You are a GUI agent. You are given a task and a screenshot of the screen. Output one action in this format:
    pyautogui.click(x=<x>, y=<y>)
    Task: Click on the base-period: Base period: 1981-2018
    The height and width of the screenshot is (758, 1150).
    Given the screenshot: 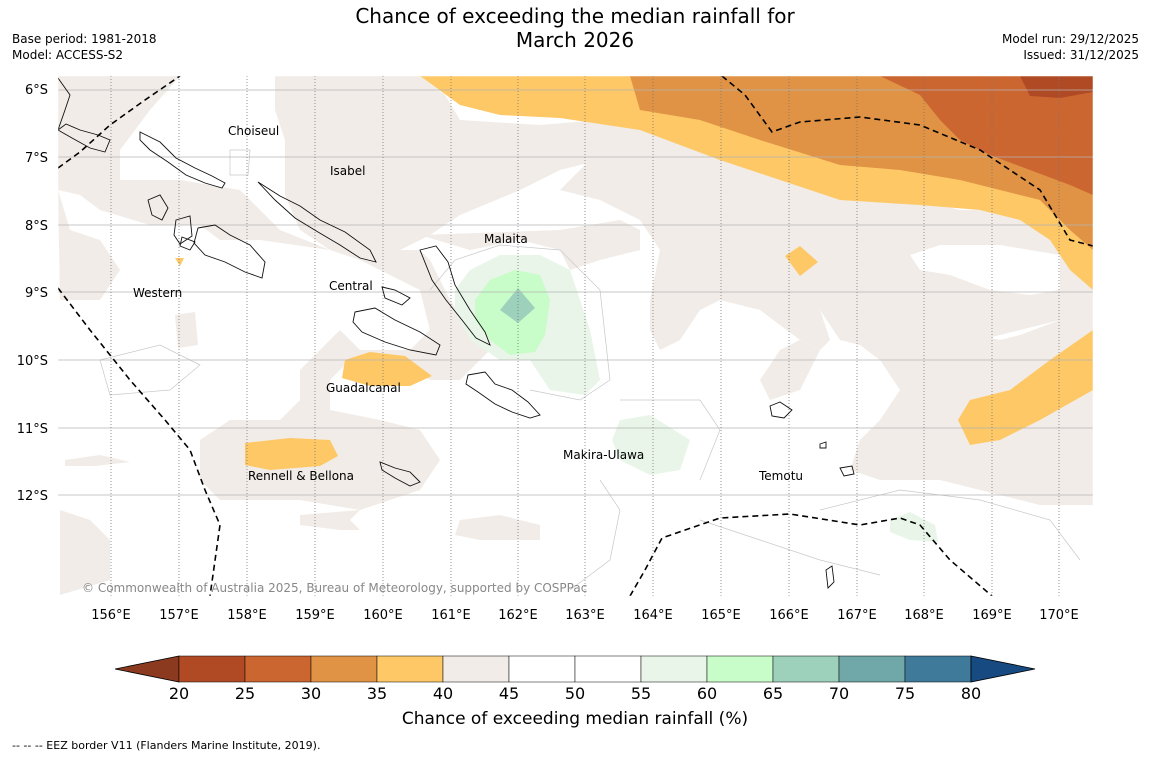 What is the action you would take?
    pyautogui.click(x=84, y=39)
    